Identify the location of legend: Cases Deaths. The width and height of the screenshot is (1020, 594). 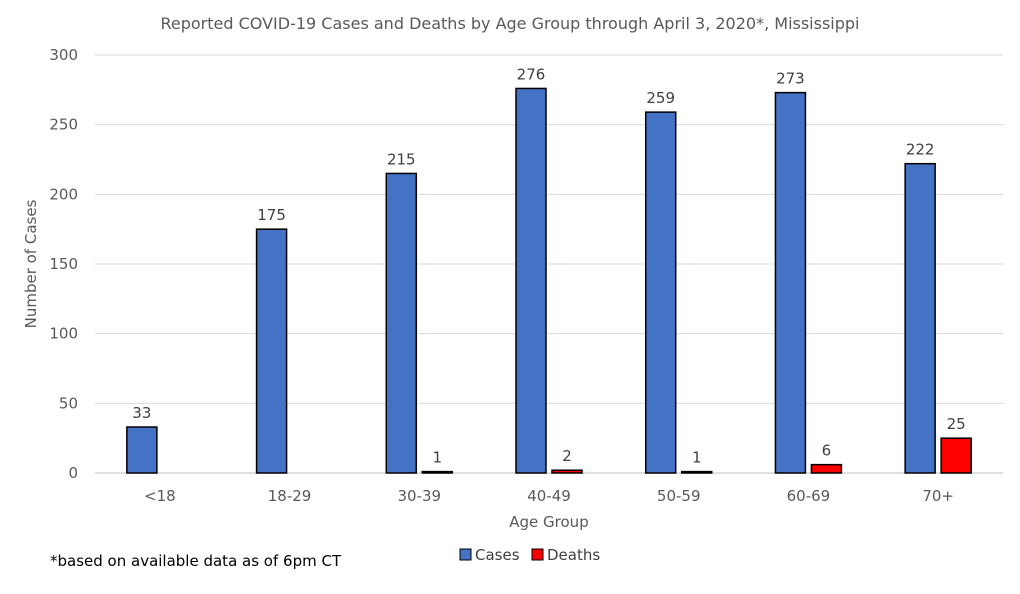
(529, 555).